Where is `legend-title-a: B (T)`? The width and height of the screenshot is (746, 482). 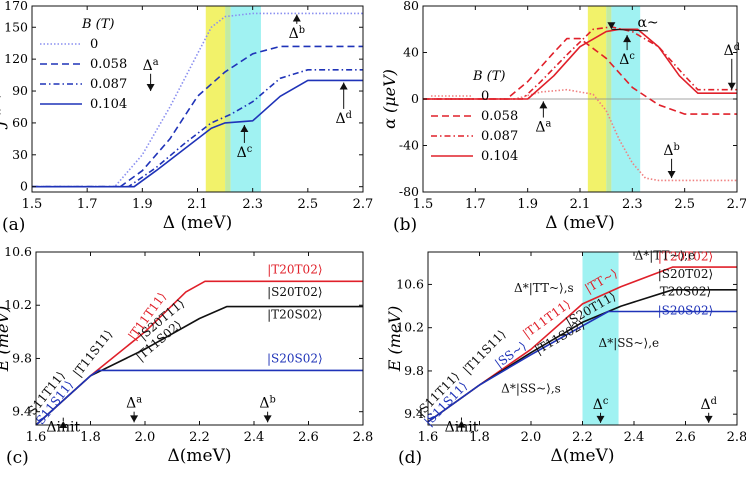 legend-title-a: B (T) is located at coordinates (98, 24).